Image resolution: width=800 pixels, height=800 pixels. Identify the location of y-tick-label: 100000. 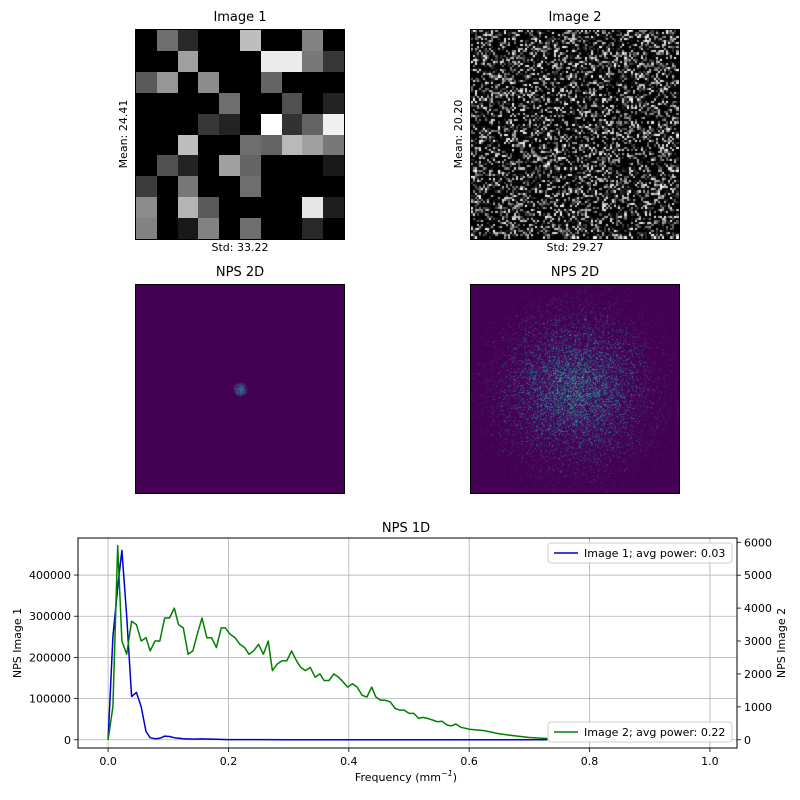
(50, 699).